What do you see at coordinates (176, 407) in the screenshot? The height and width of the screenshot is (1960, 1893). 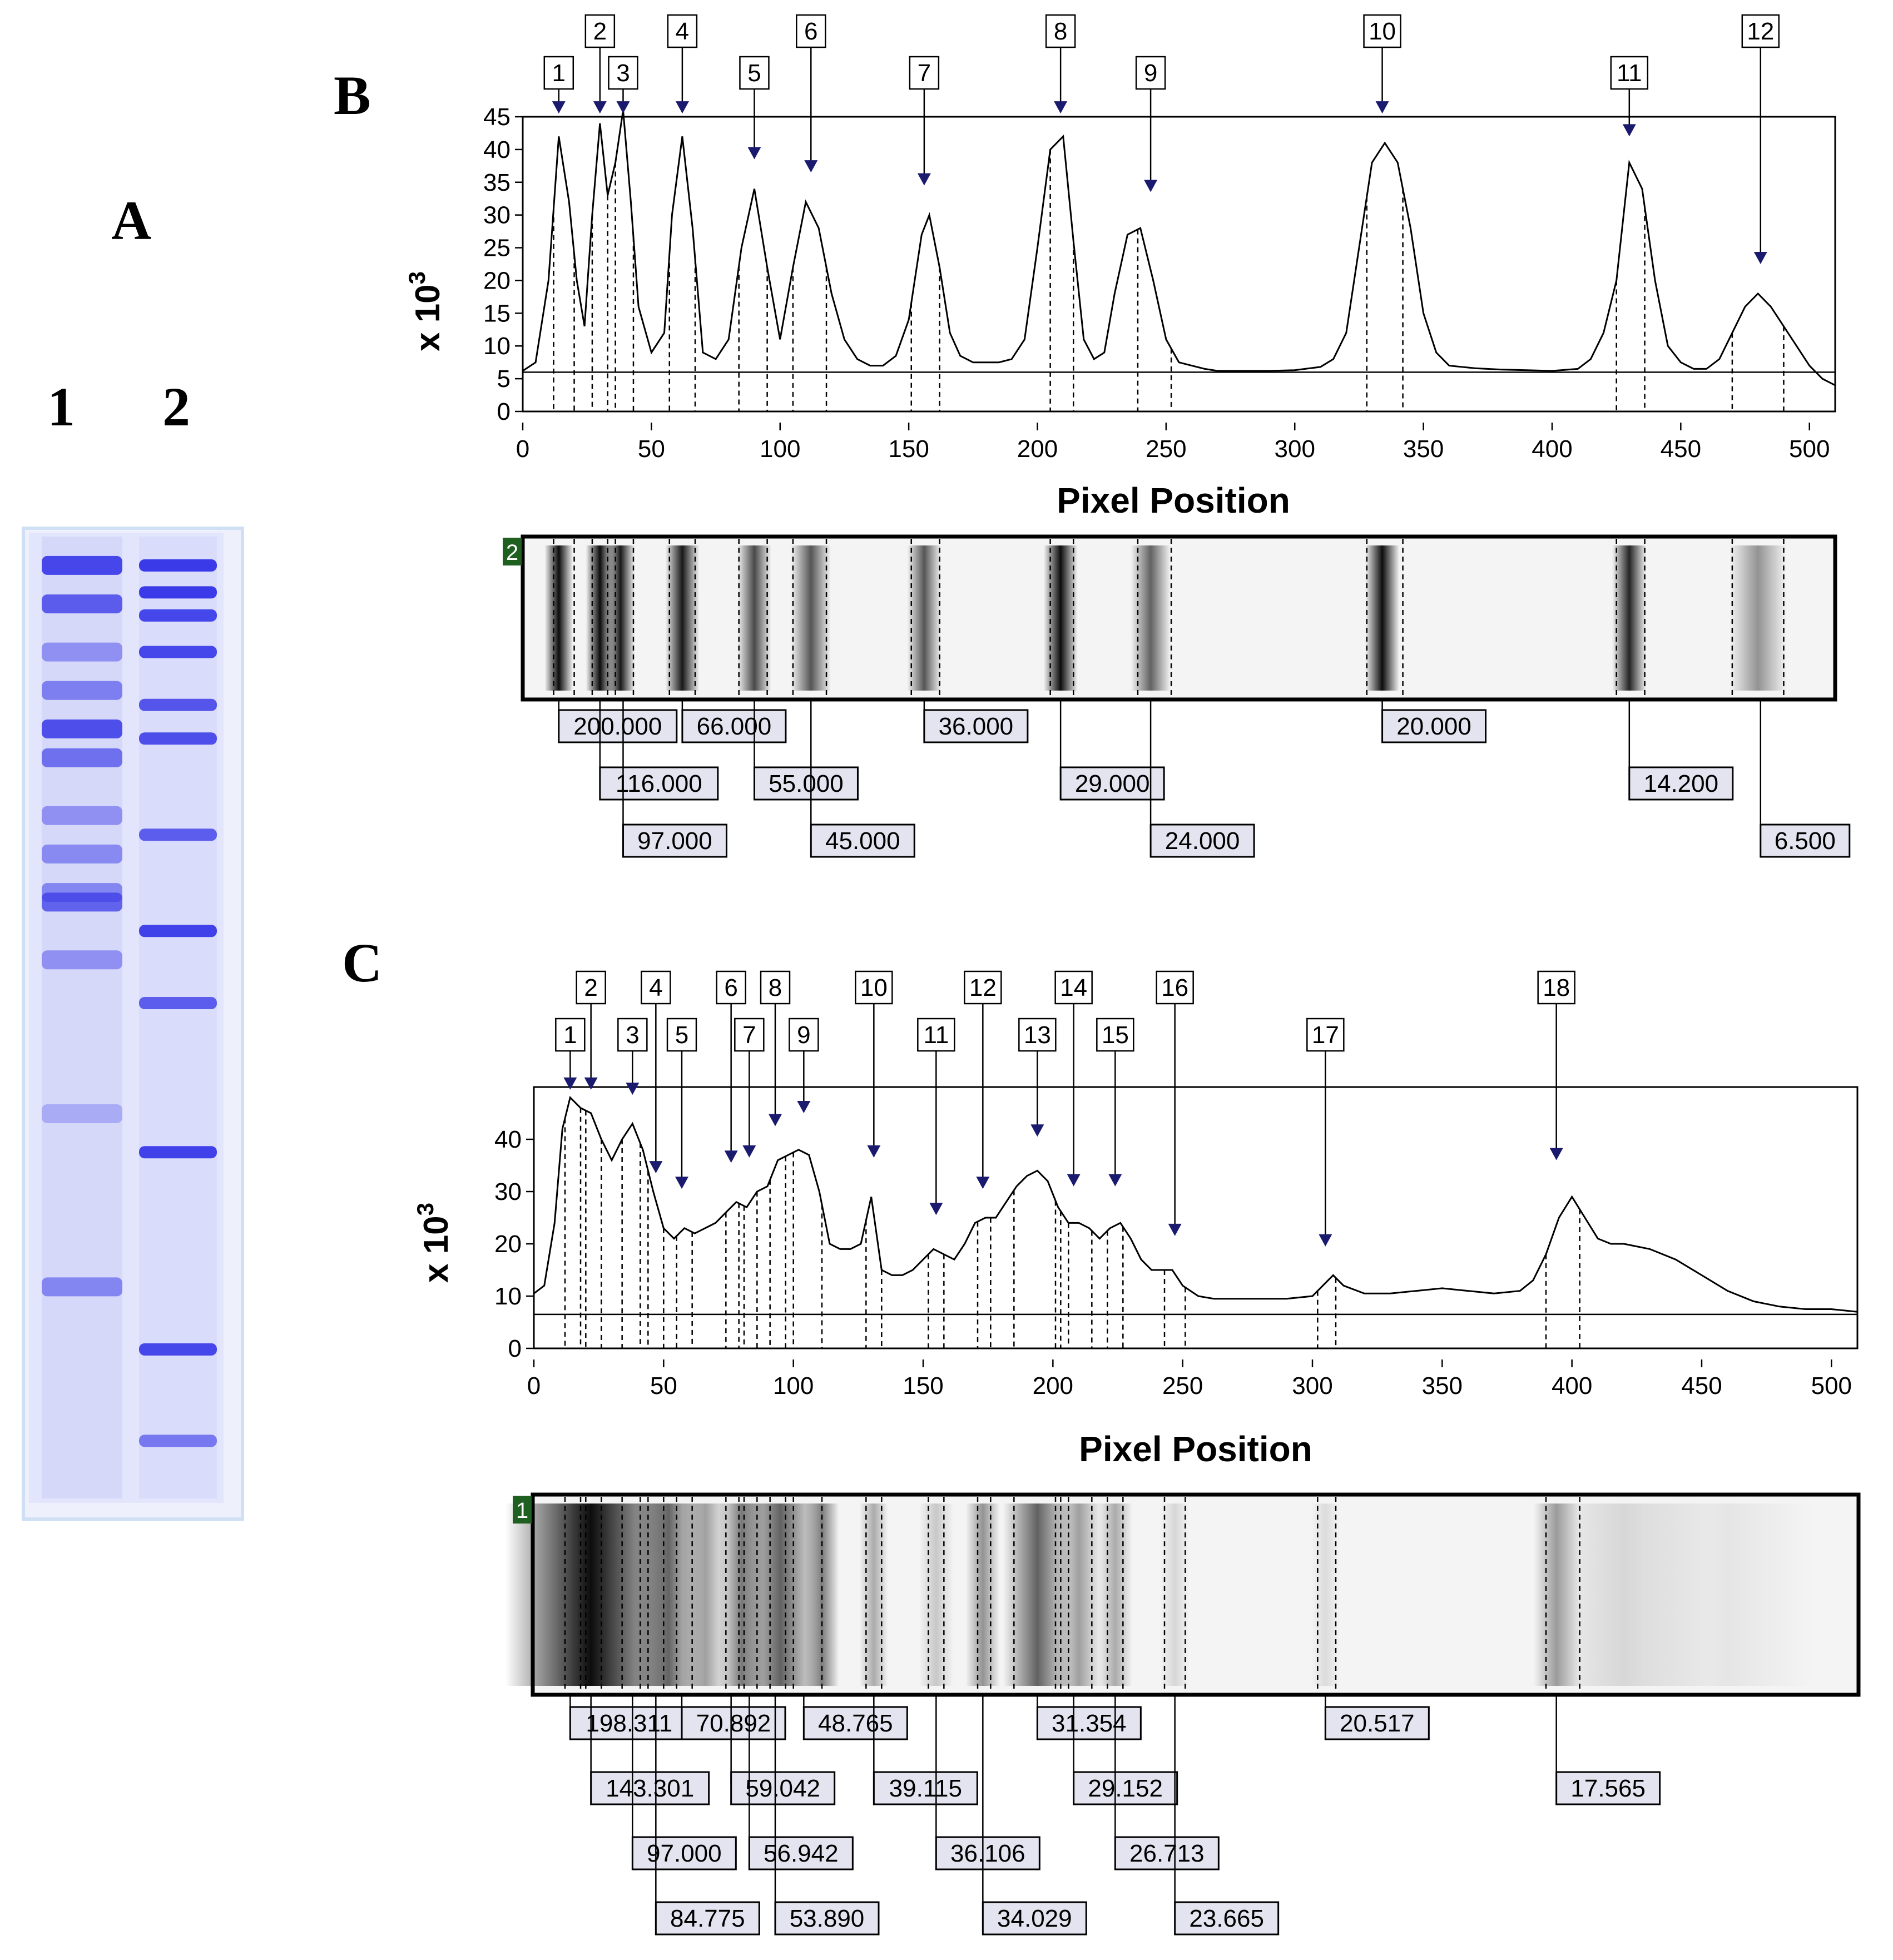 I see `lane-2-number: 2` at bounding box center [176, 407].